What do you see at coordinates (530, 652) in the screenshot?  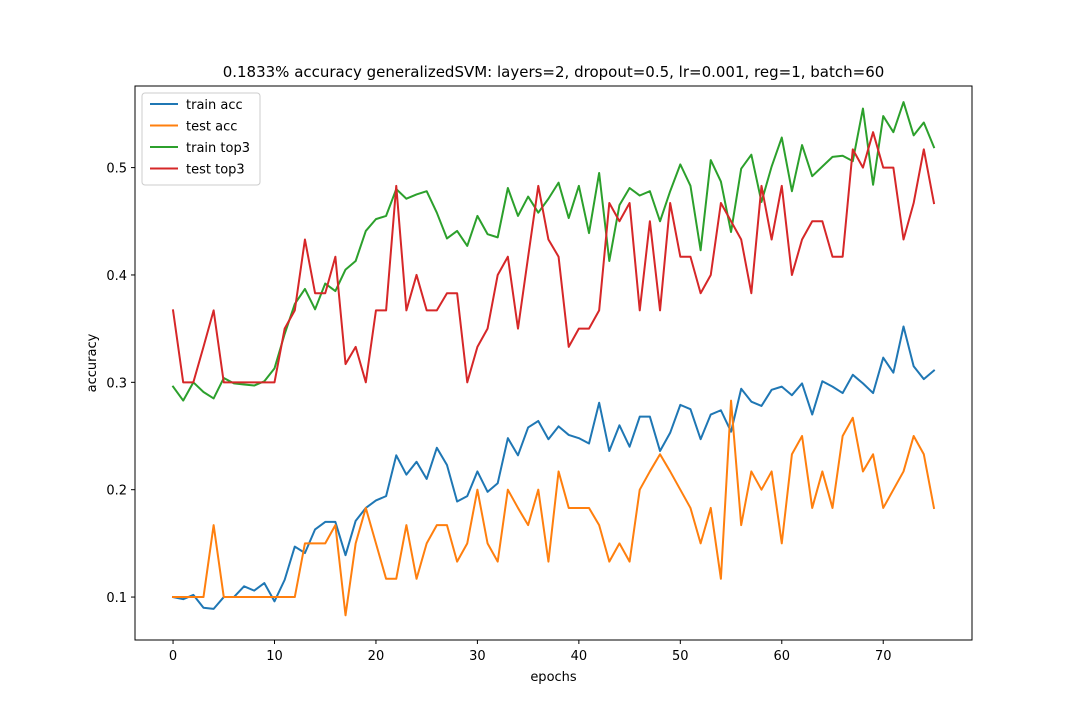 I see `x-axis: 0 10 20 30 40 50 60 70` at bounding box center [530, 652].